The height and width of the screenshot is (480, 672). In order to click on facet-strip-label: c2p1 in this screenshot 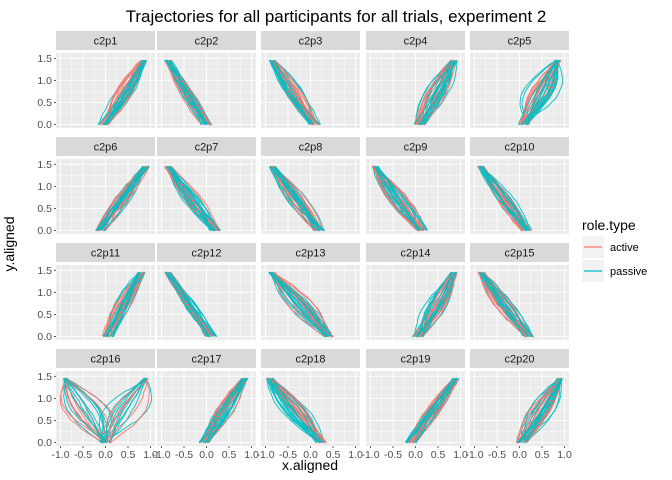, I will do `click(106, 42)`.